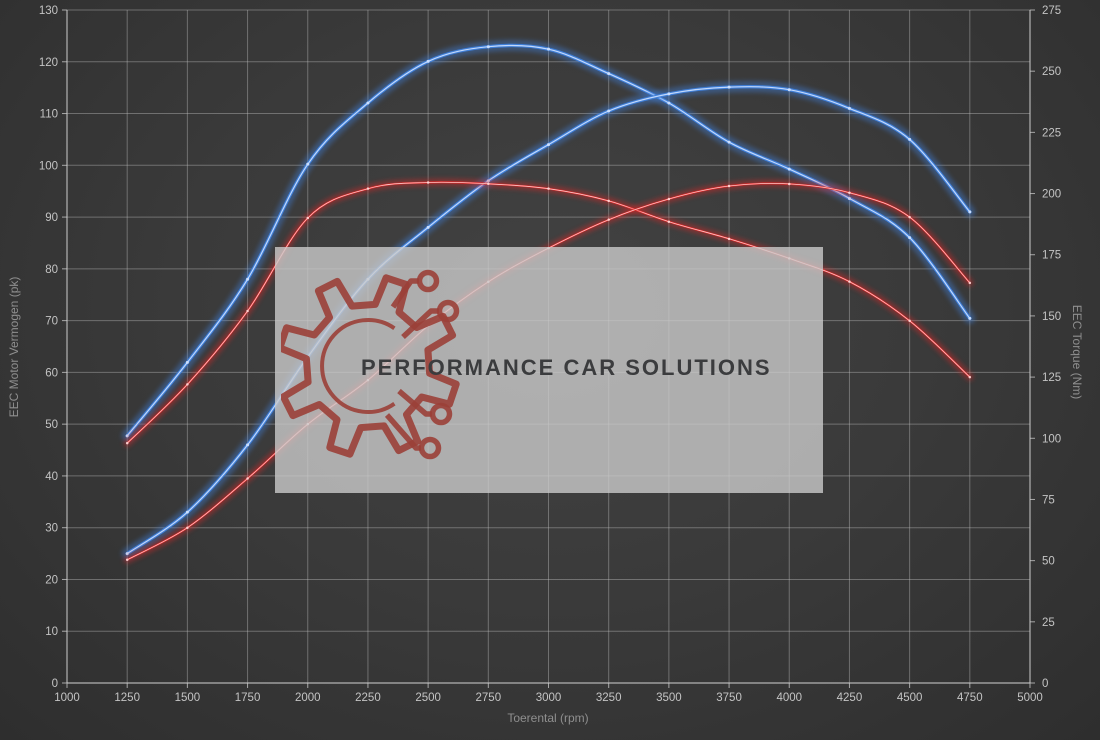 The width and height of the screenshot is (1100, 740). Describe the element at coordinates (489, 698) in the screenshot. I see `x-tick-label: 2750` at that location.